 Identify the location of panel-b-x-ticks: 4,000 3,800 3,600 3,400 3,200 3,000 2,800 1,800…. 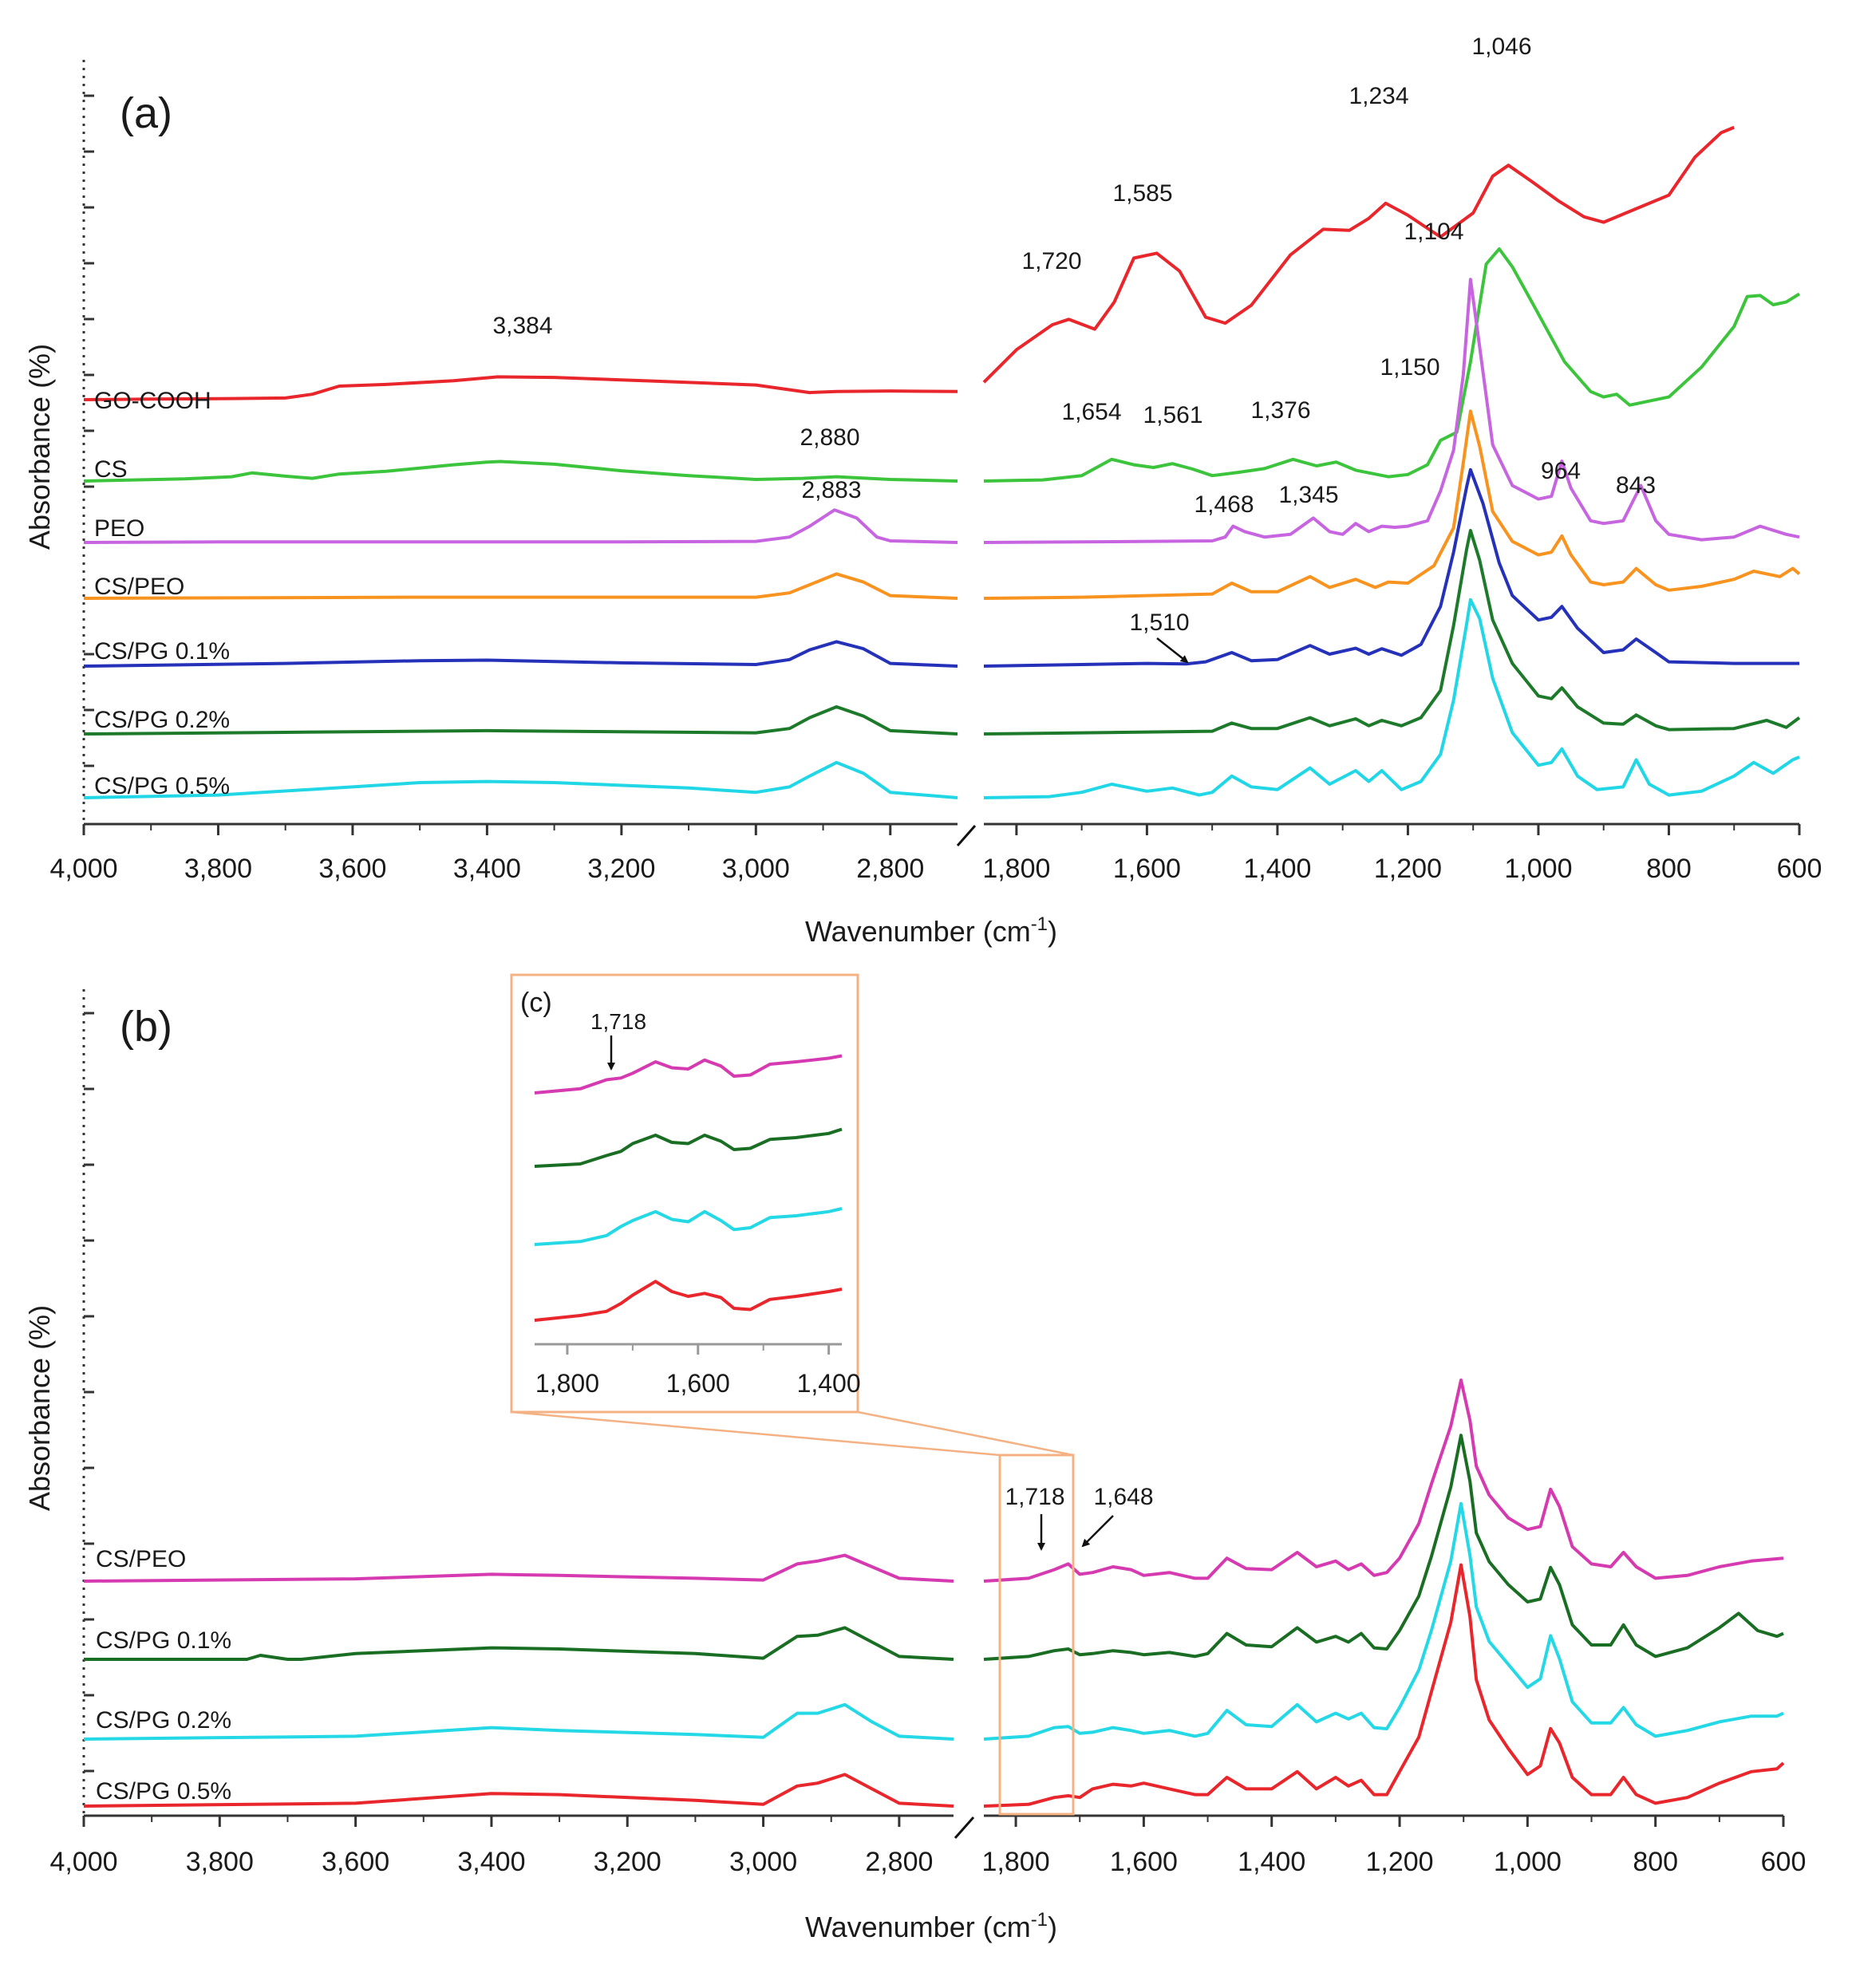
(927, 1847).